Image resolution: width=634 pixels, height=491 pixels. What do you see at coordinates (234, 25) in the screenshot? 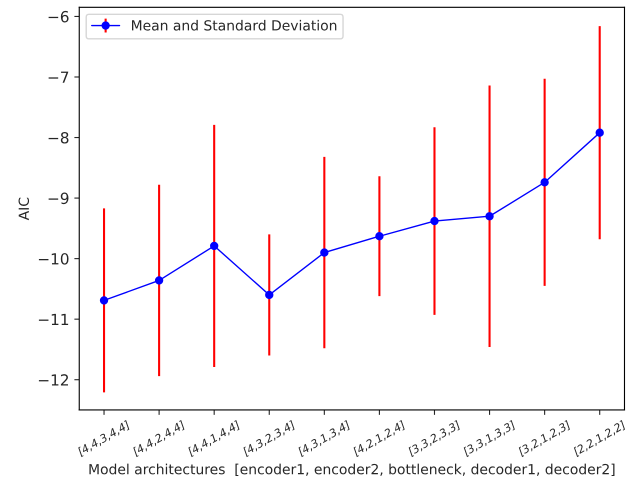
I see `legend-label: Mean and Standard Deviation` at bounding box center [234, 25].